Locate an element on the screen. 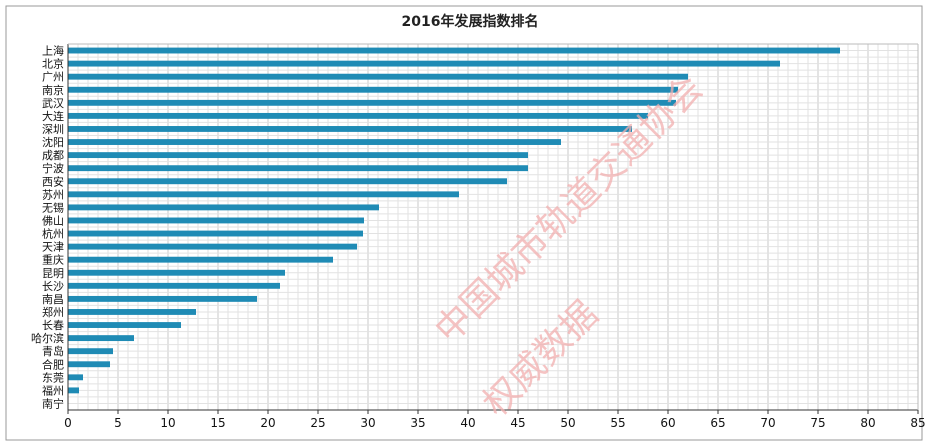  x-tick-label: 15 is located at coordinates (217, 423).